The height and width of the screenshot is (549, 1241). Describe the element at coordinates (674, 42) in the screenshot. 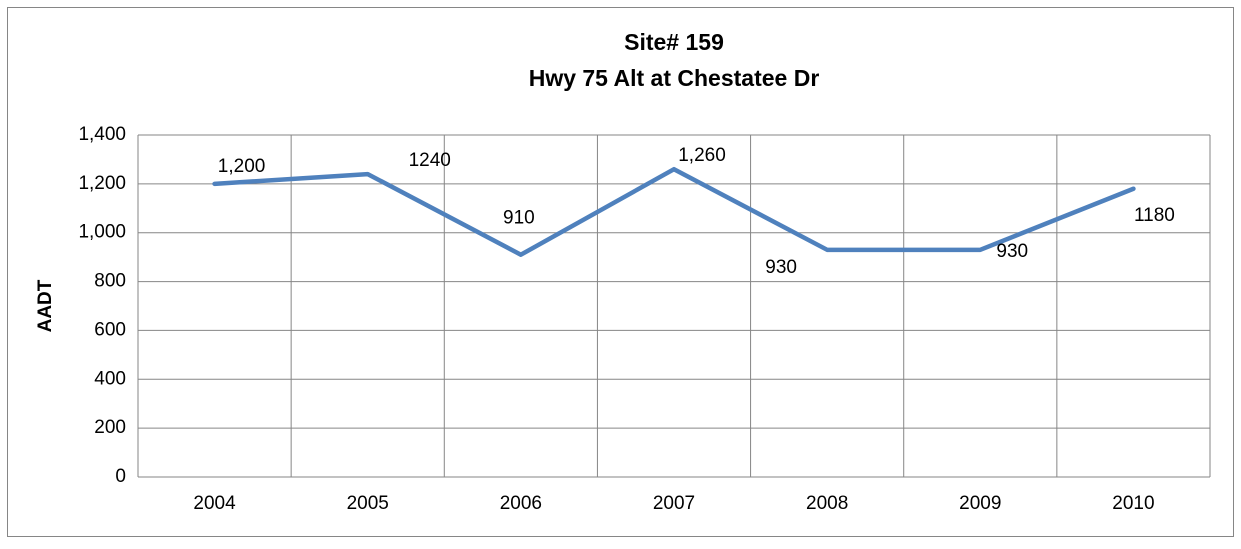

I see `chart-title: Site# 159` at that location.